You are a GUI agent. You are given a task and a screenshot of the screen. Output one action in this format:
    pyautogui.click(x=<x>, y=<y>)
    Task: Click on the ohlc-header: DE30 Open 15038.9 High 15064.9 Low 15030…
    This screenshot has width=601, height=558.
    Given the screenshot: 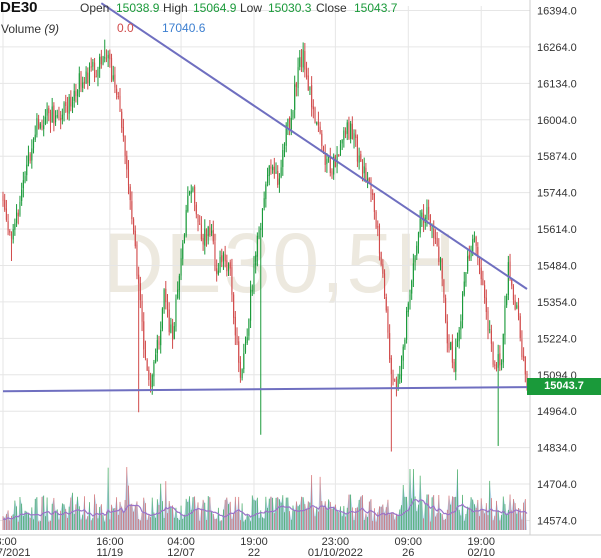 What is the action you would take?
    pyautogui.click(x=265, y=20)
    